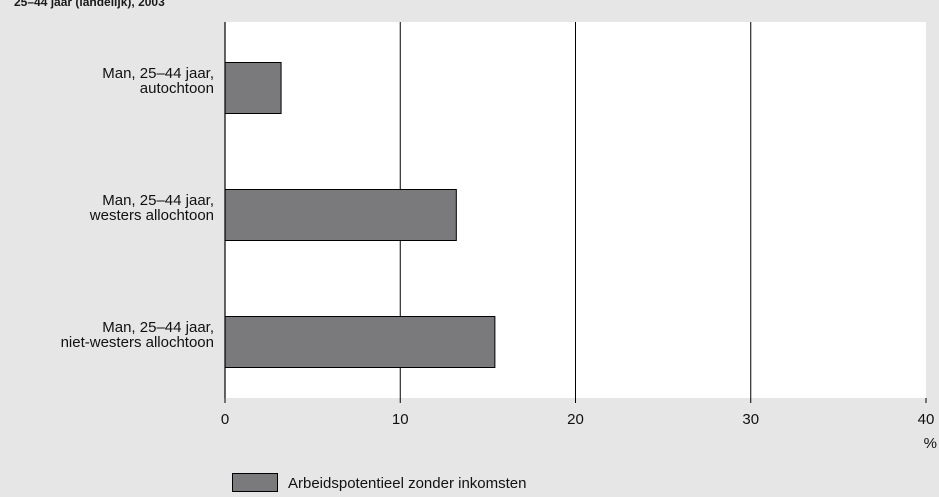  What do you see at coordinates (926, 419) in the screenshot?
I see `x-tick-label: 40` at bounding box center [926, 419].